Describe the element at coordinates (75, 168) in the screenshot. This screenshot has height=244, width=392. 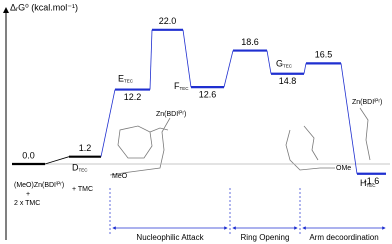
I see `species-name: D` at that location.